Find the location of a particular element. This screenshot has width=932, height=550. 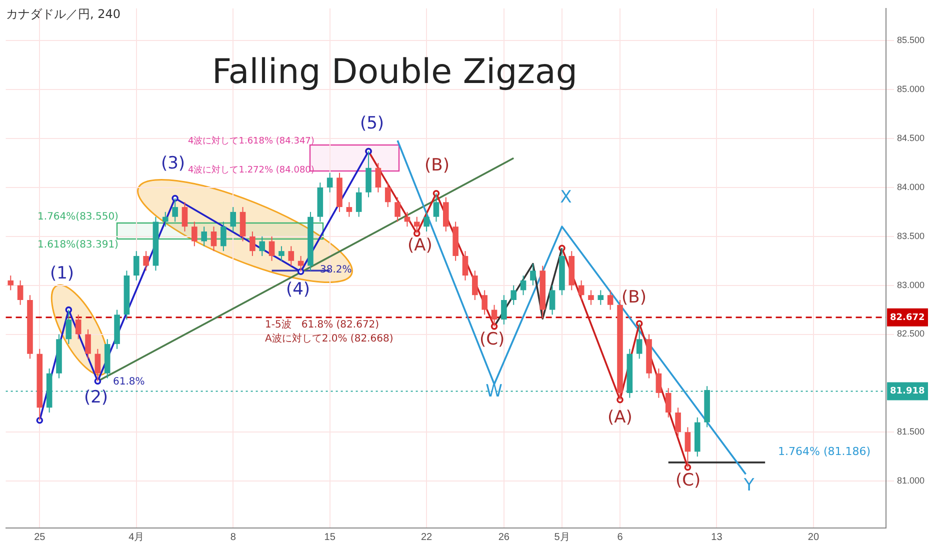

y-tick-label: 84.500 is located at coordinates (911, 138).